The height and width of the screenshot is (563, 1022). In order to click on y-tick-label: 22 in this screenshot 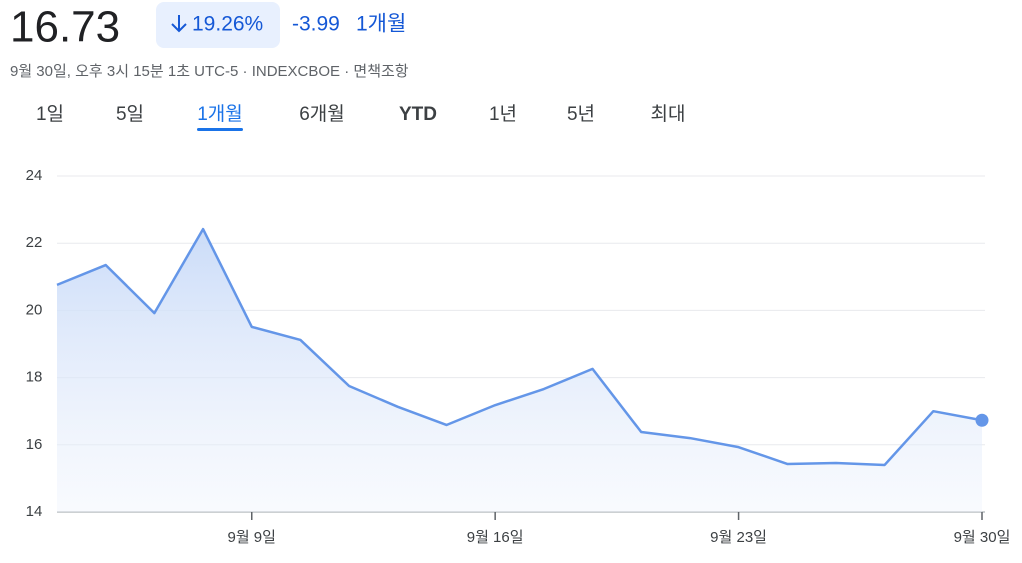, I will do `click(34, 242)`.